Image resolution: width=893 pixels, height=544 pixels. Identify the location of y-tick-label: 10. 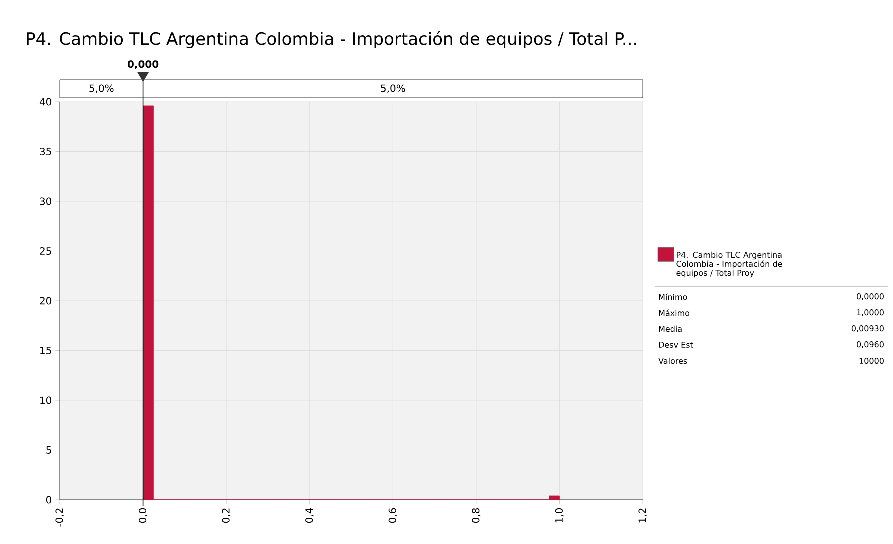
(46, 400).